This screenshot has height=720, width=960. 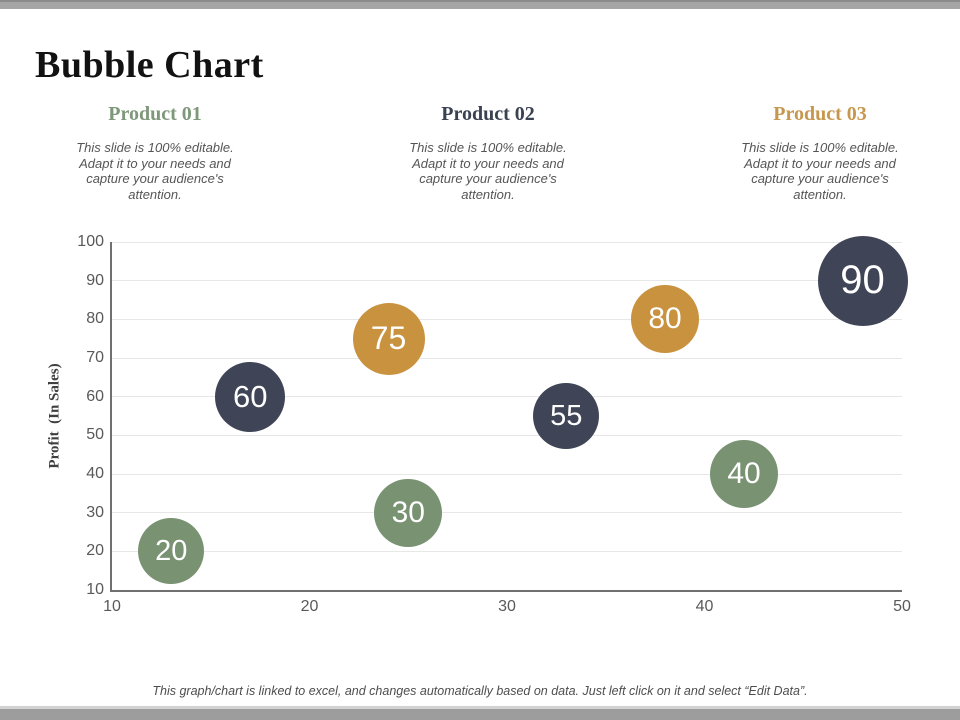 I want to click on product-1-title: Product 01, so click(x=155, y=114).